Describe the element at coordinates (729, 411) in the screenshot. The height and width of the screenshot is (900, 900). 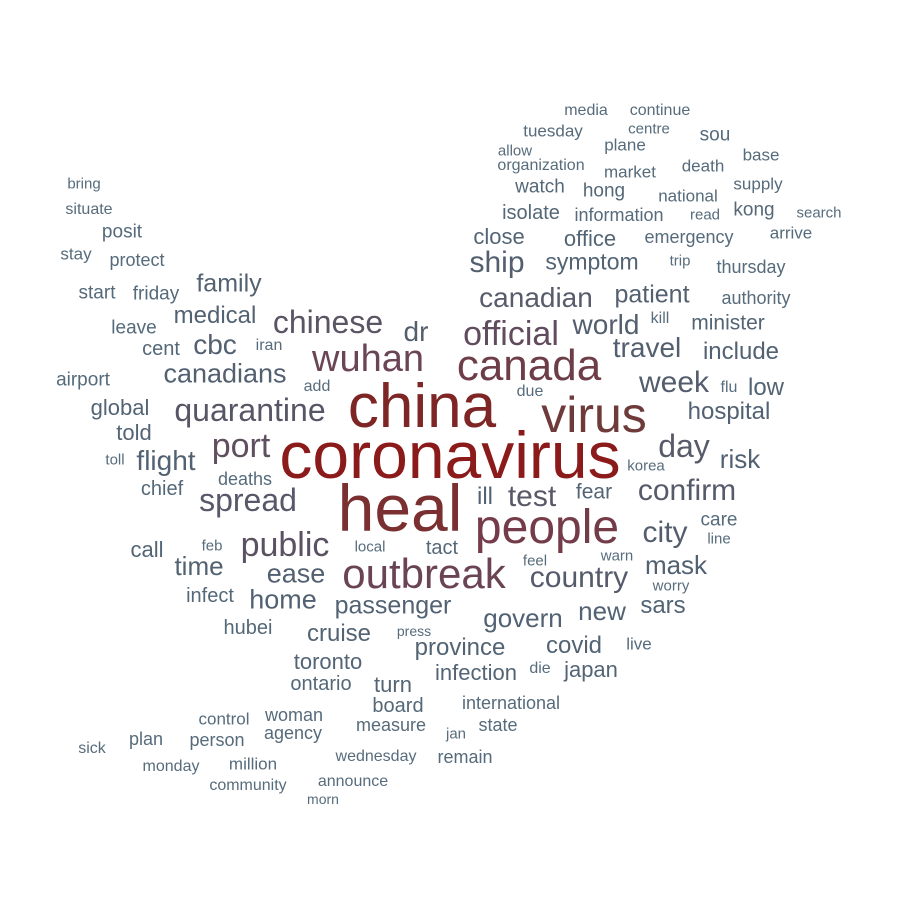
I see `word-hospital: hospital` at that location.